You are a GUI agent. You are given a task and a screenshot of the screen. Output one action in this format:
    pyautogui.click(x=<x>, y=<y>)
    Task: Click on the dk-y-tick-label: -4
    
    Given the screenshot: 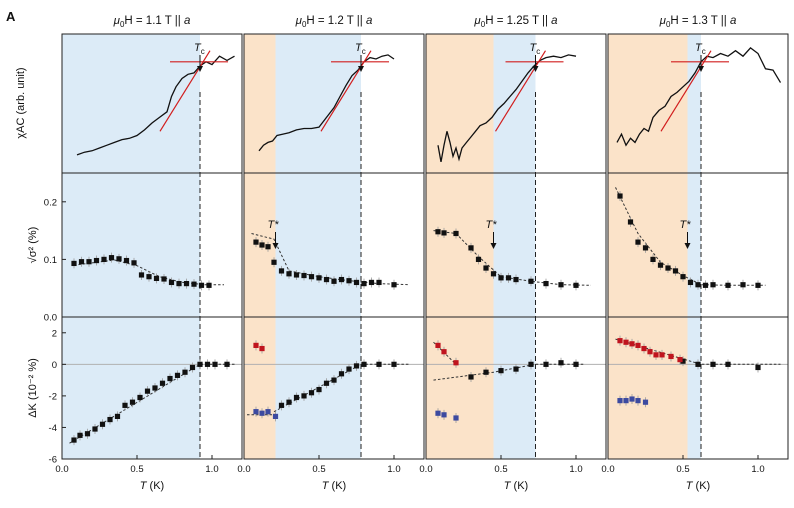 What is the action you would take?
    pyautogui.click(x=53, y=428)
    